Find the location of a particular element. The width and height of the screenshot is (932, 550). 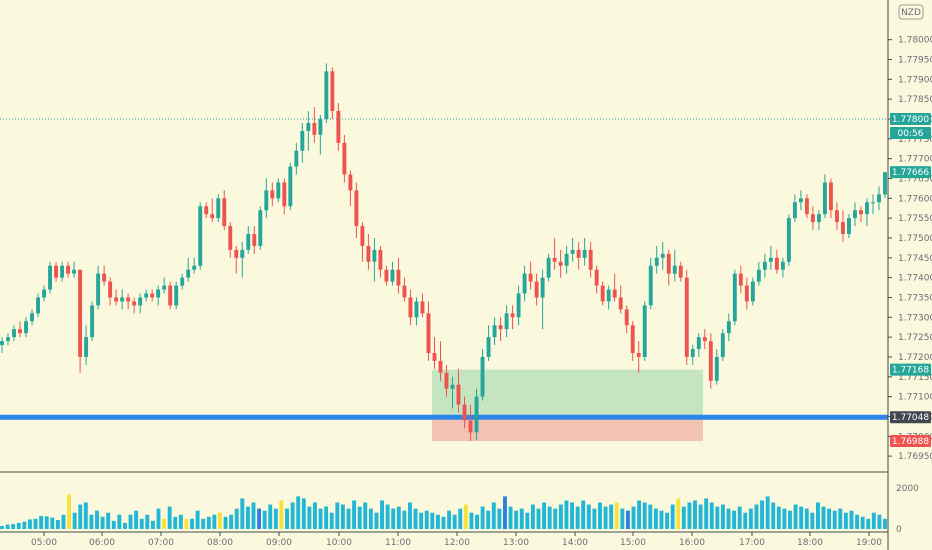

x-tick-label: 17:00 is located at coordinates (752, 543).